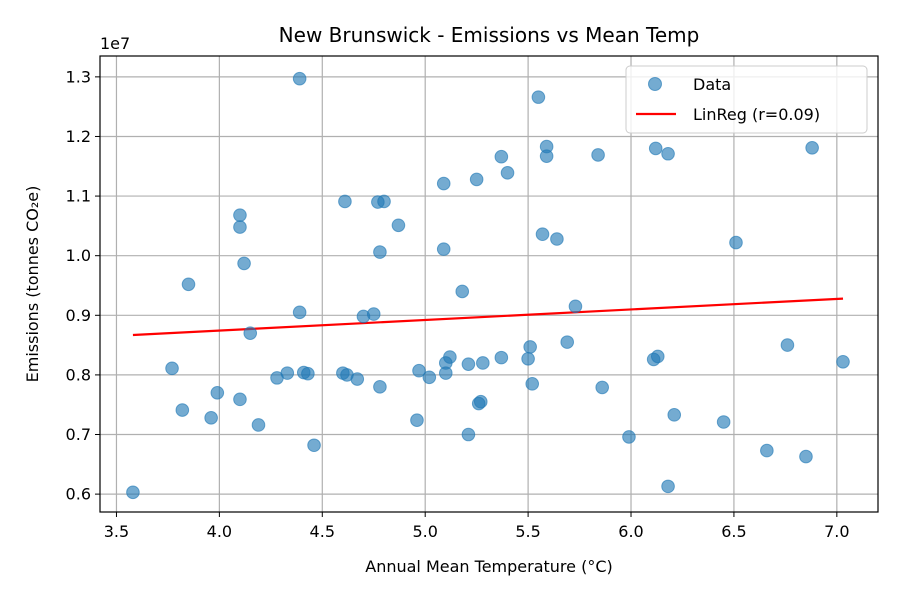  I want to click on x-tick-label: 4.5, so click(322, 531).